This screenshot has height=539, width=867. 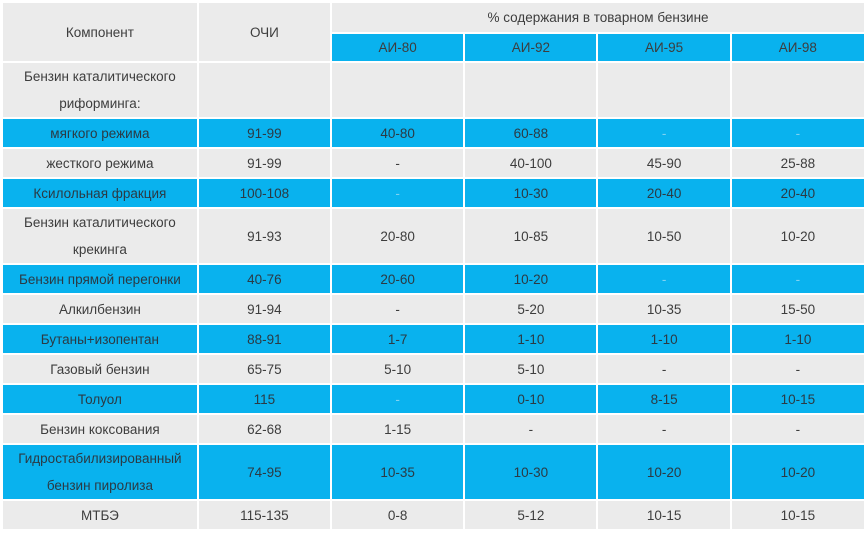 What do you see at coordinates (797, 309) in the screenshot?
I see `ai98-cell: 15-50` at bounding box center [797, 309].